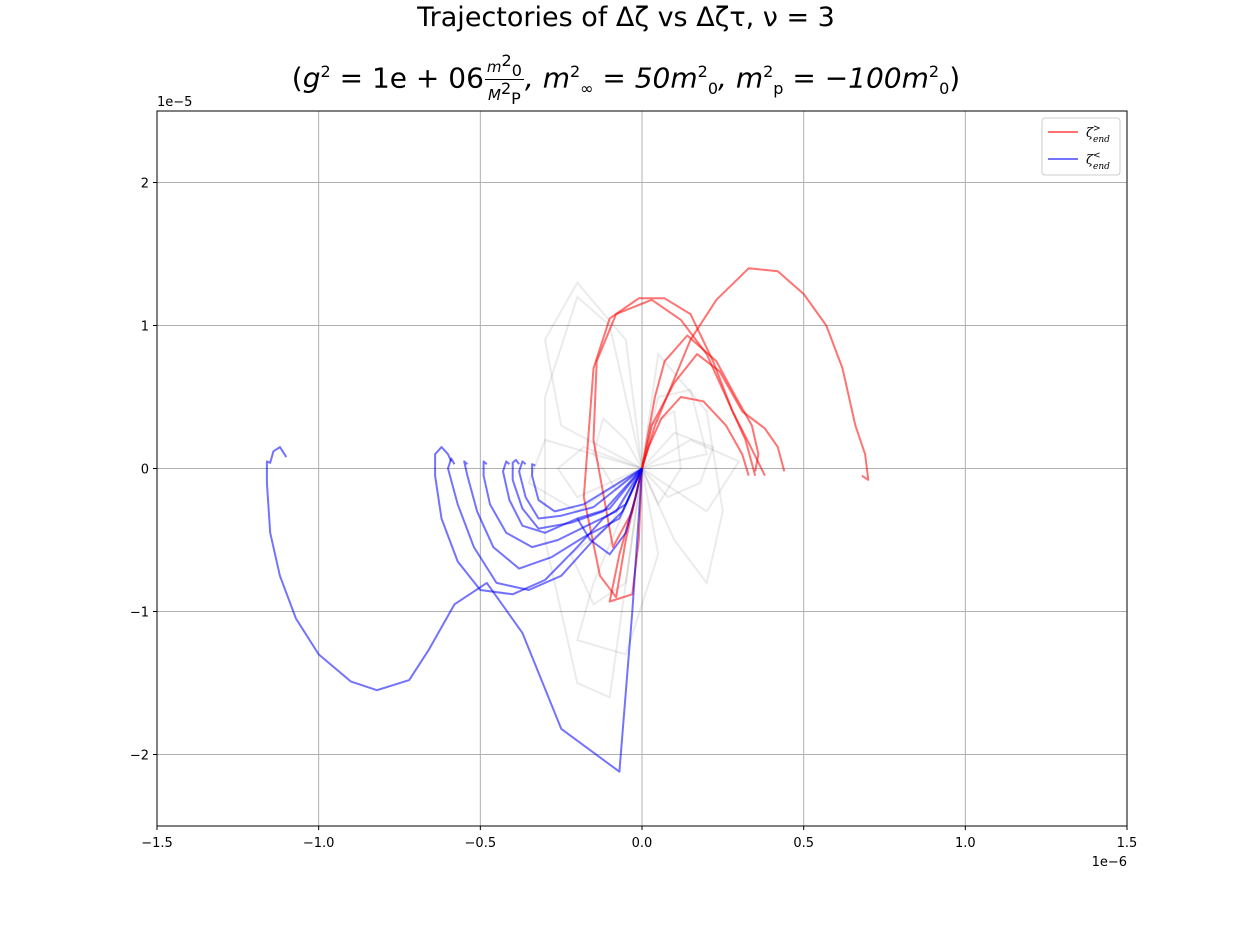 Image resolution: width=1252 pixels, height=928 pixels. I want to click on subtitle-g2-value: = 1e + 06, so click(407, 78).